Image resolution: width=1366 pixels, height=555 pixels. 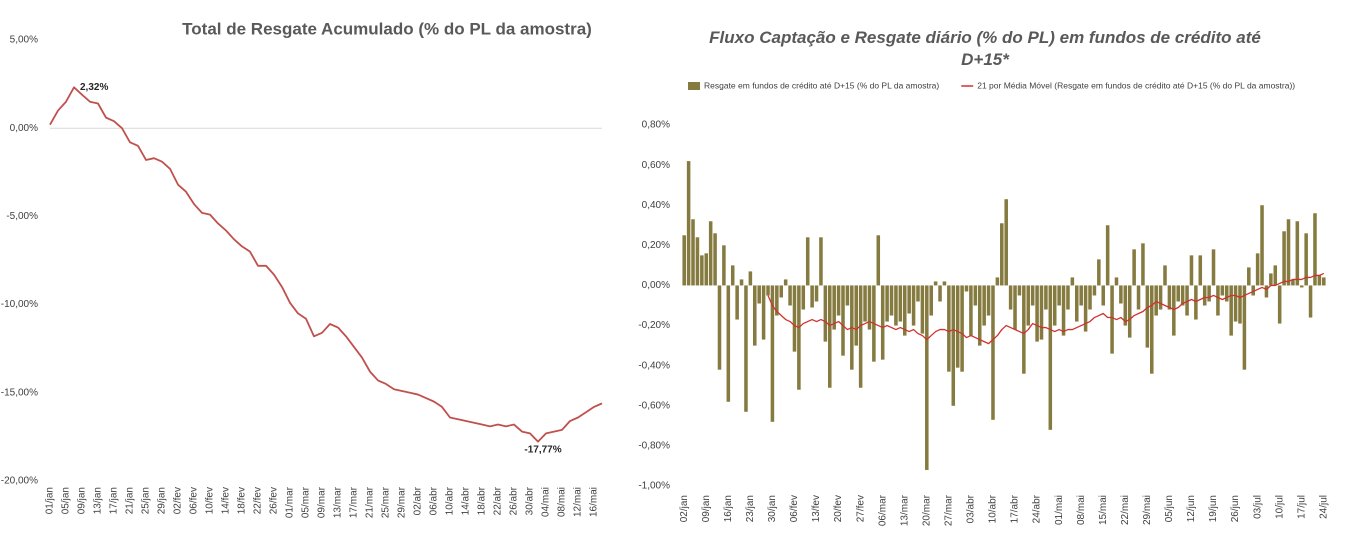 What do you see at coordinates (274, 500) in the screenshot?
I see `x-tick-label: 26/fev` at bounding box center [274, 500].